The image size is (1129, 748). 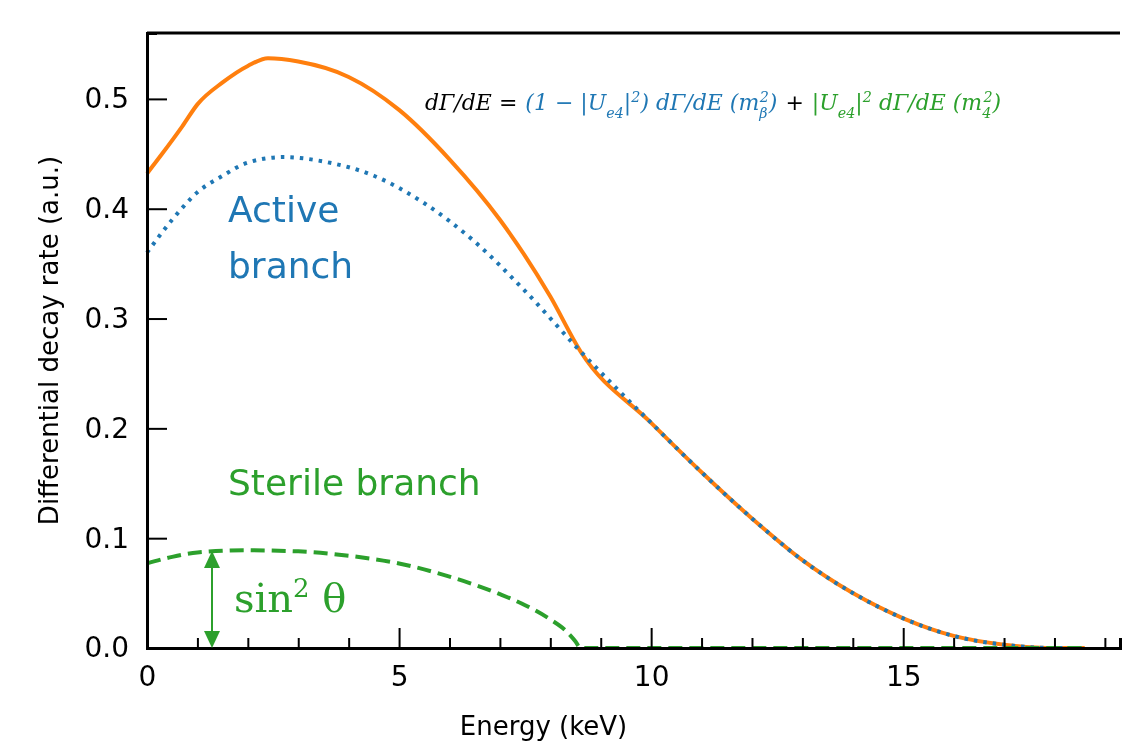 What do you see at coordinates (147, 676) in the screenshot?
I see `x-tick-label: 0` at bounding box center [147, 676].